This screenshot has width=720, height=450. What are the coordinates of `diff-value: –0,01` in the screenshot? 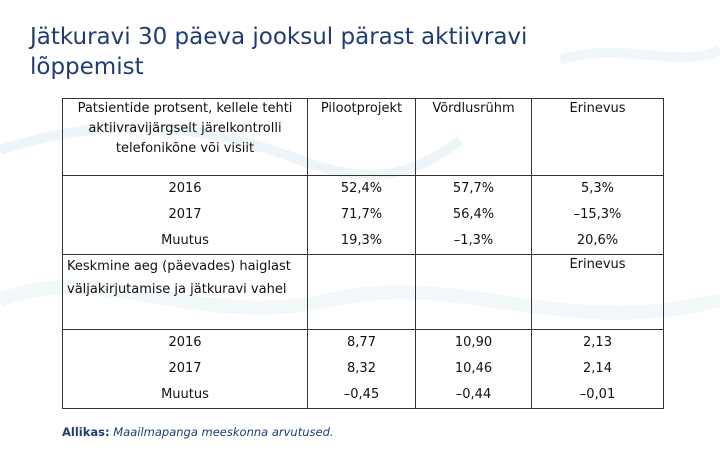 It's located at (597, 395).